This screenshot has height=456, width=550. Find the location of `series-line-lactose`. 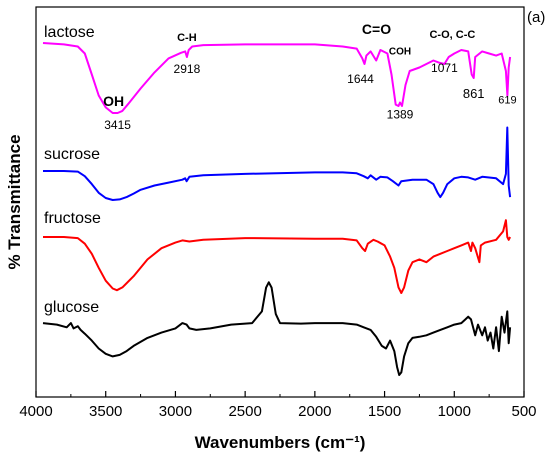

series-line-lactose is located at coordinates (277, 78).